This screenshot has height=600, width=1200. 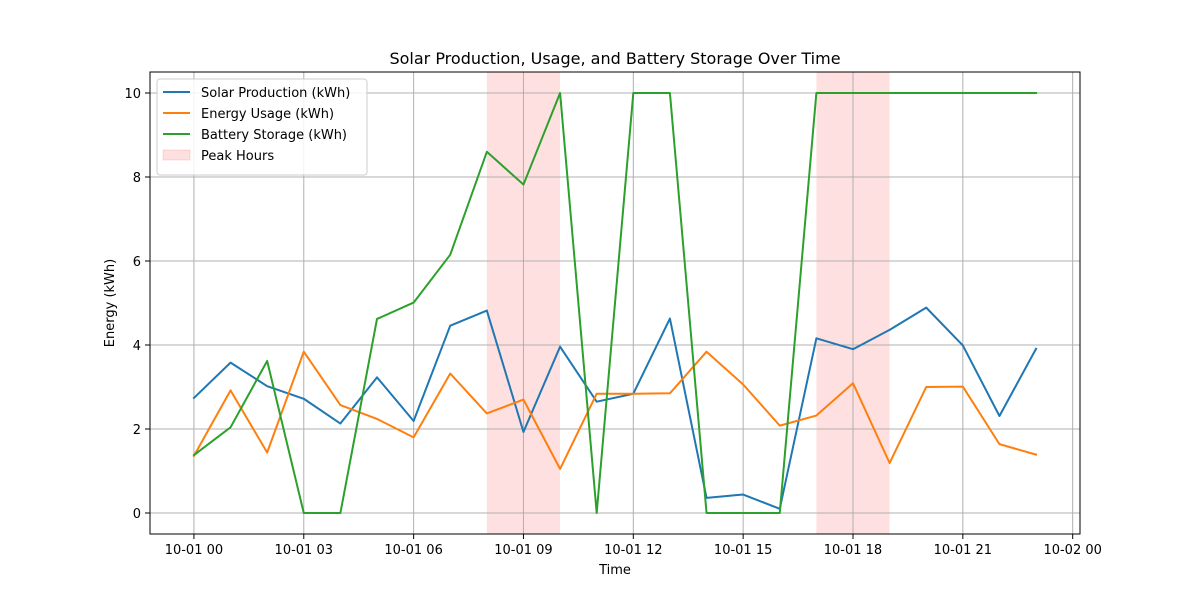 What do you see at coordinates (194, 550) in the screenshot?
I see `x-tick-label-0: 10-01 00` at bounding box center [194, 550].